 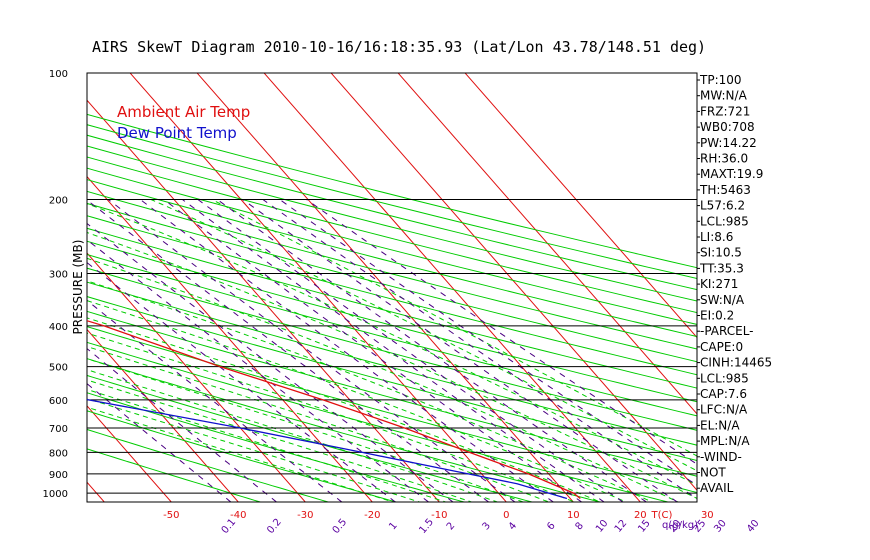 I want to click on index-value: SW:N/A, so click(x=722, y=300).